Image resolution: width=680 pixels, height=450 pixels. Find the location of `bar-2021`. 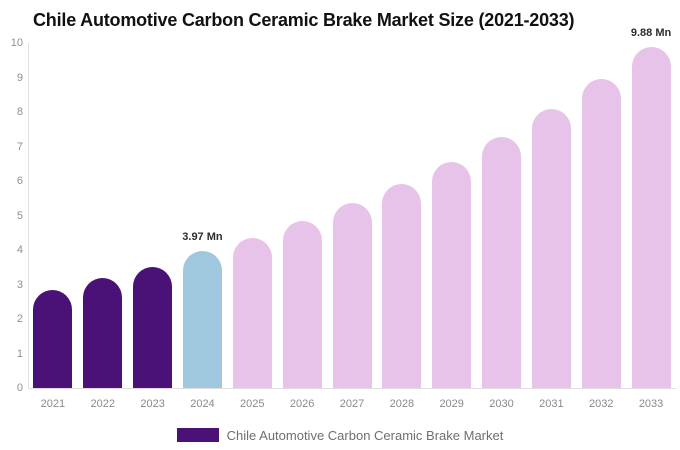

bar-2021 is located at coordinates (53, 338).